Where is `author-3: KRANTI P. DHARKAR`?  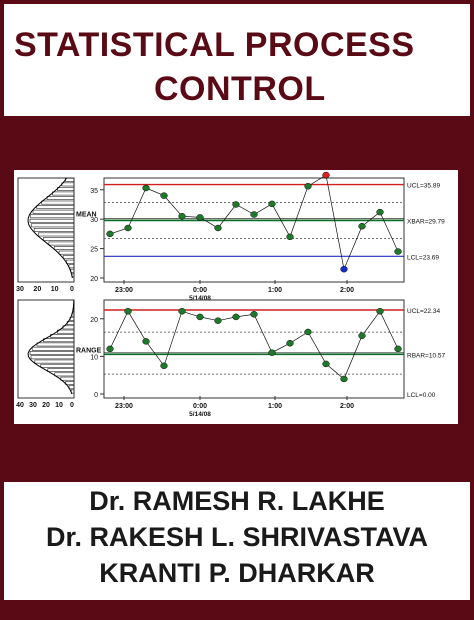 author-3: KRANTI P. DHARKAR is located at coordinates (237, 573).